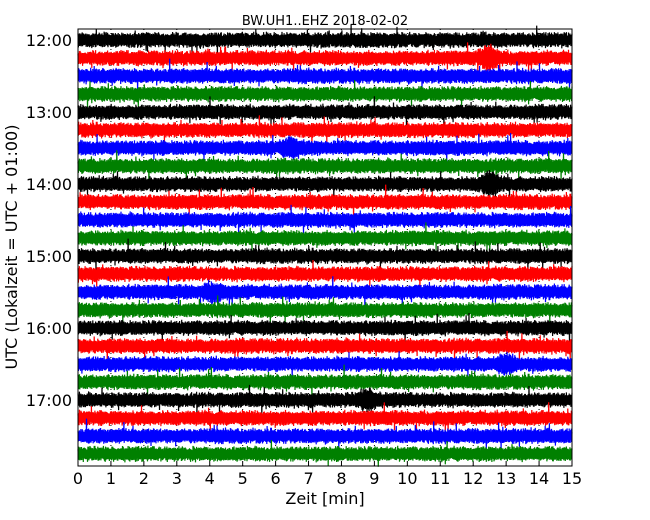 This screenshot has height=520, width=650. Describe the element at coordinates (374, 478) in the screenshot. I see `x-tick-label: 9` at that location.